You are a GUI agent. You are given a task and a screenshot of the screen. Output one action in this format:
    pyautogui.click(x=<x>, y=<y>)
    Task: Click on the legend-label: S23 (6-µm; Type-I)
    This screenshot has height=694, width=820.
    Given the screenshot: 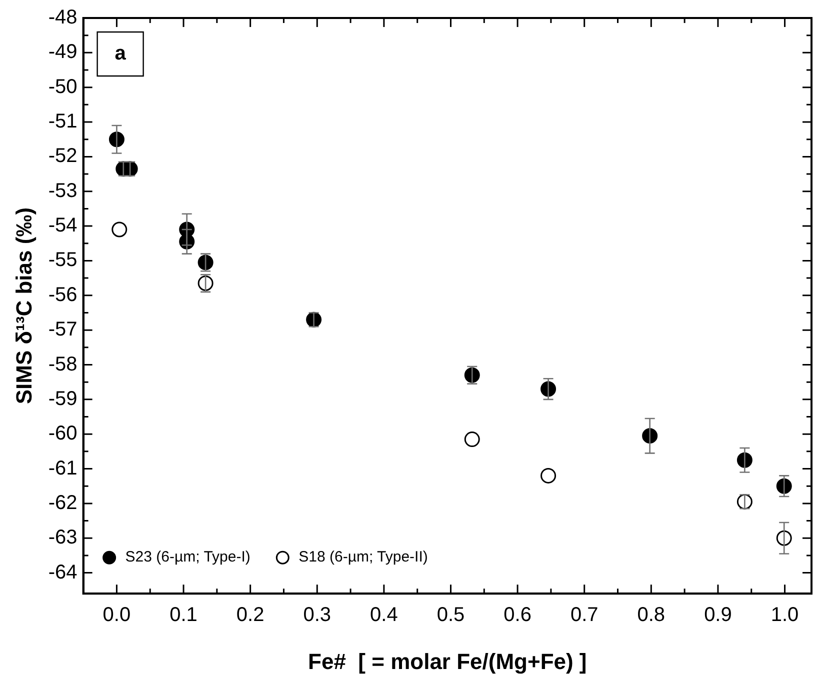 What is the action you would take?
    pyautogui.click(x=187, y=557)
    